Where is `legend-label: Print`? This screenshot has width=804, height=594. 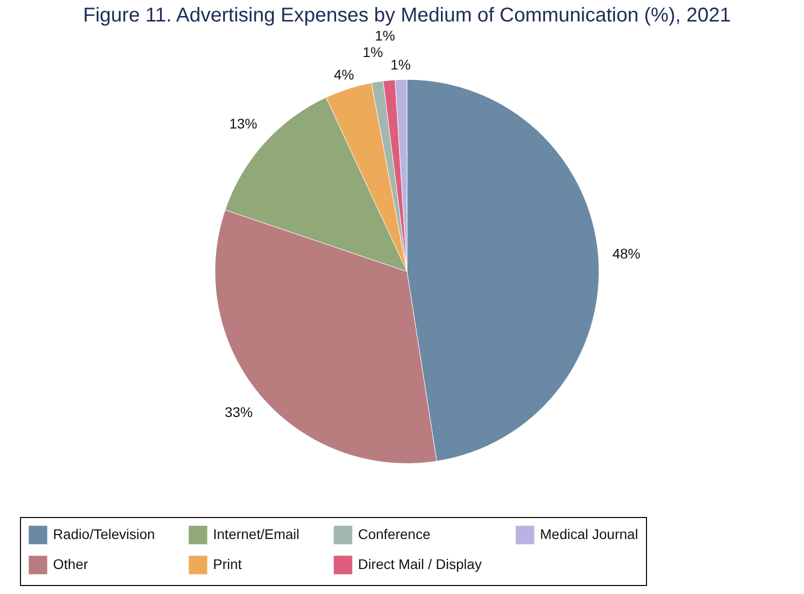 legend-label: Print is located at coordinates (227, 564).